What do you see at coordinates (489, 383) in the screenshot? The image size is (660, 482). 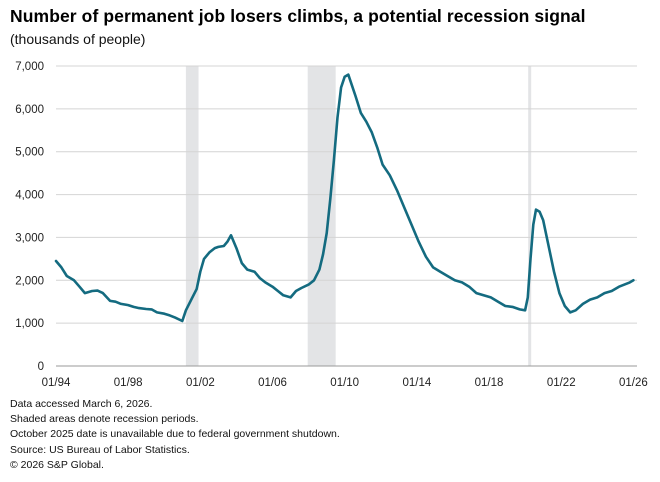 I see `x-tick-label: 01/18` at bounding box center [489, 383].